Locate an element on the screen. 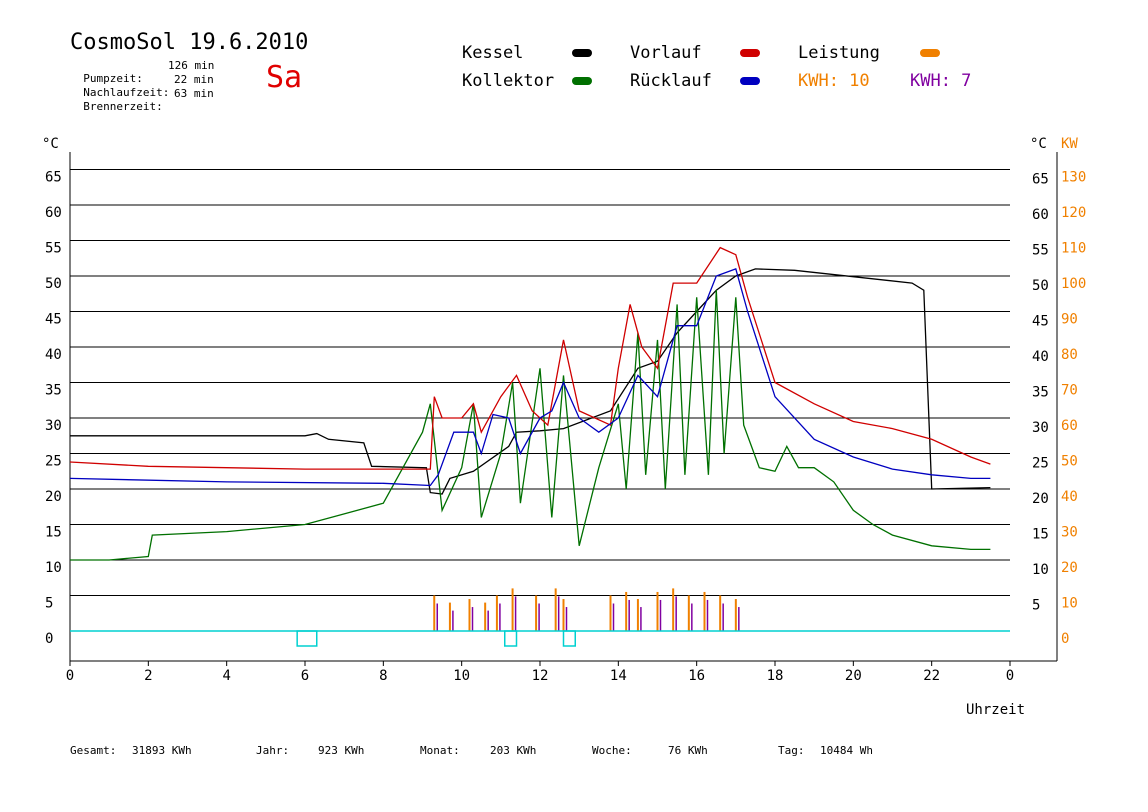 This screenshot has width=1148, height=812. y-tick-label-right-kw: 0 is located at coordinates (1065, 639).